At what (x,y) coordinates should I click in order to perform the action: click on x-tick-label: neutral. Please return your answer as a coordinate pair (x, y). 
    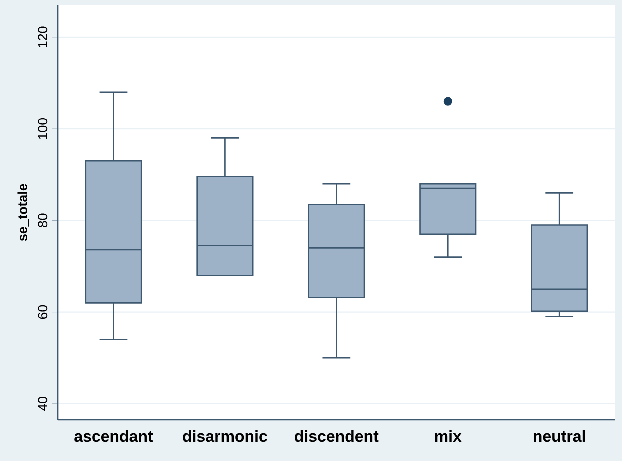
    Looking at the image, I should click on (560, 436).